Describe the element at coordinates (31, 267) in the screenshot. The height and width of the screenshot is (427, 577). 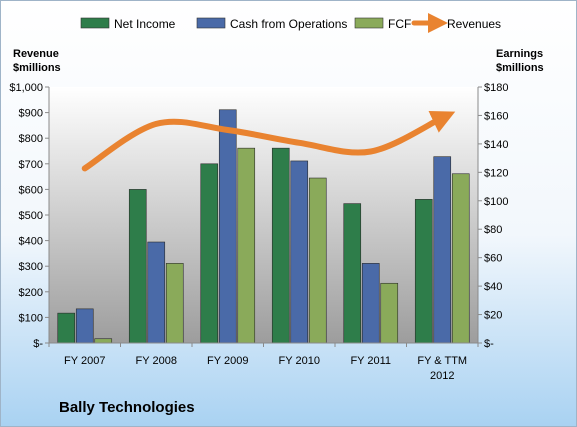
I see `left-tick-label: $300` at that location.